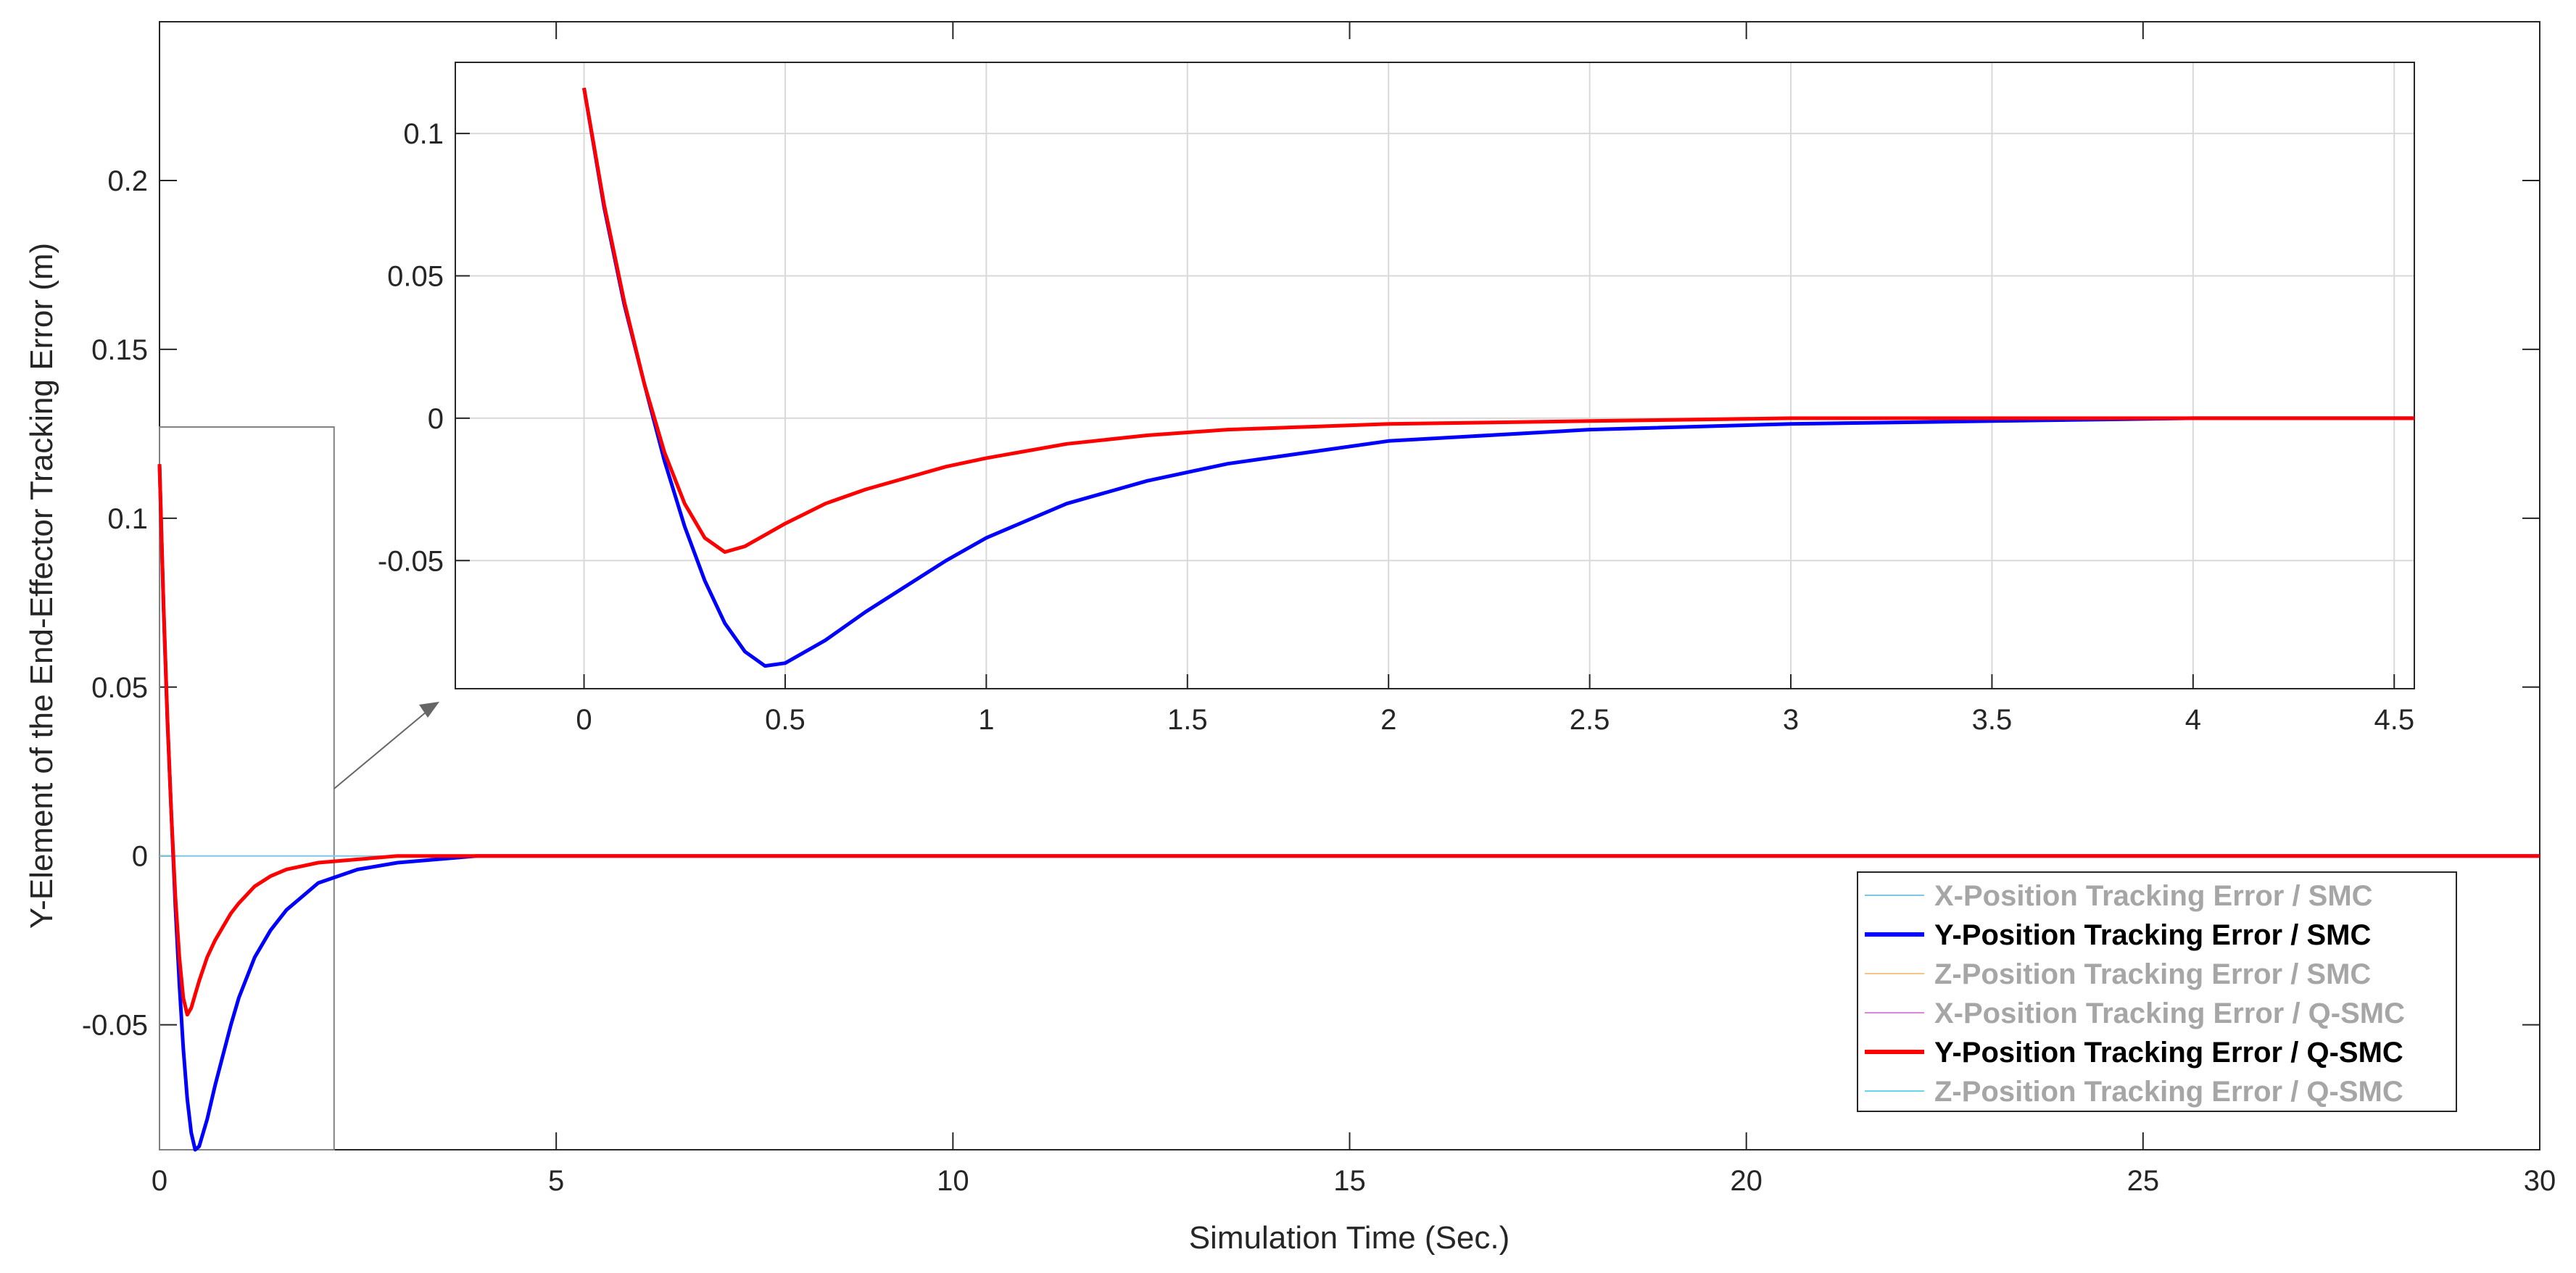 This screenshot has height=1273, width=2576. Describe the element at coordinates (411, 561) in the screenshot. I see `inset-y-tick-label: -0.05` at that location.